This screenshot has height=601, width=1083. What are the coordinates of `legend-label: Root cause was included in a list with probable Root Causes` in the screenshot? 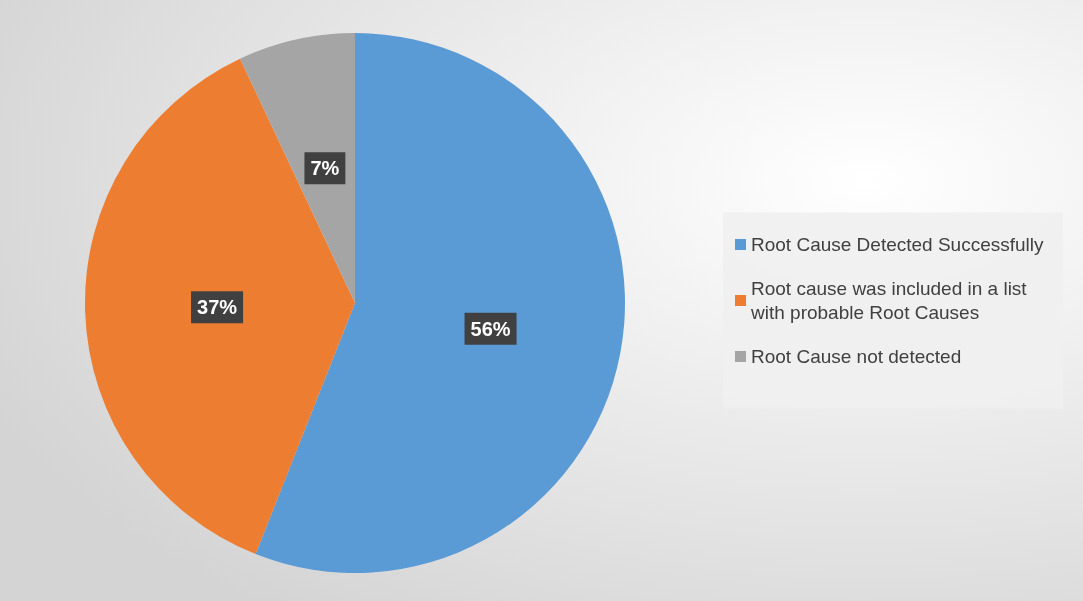 It's located at (891, 300).